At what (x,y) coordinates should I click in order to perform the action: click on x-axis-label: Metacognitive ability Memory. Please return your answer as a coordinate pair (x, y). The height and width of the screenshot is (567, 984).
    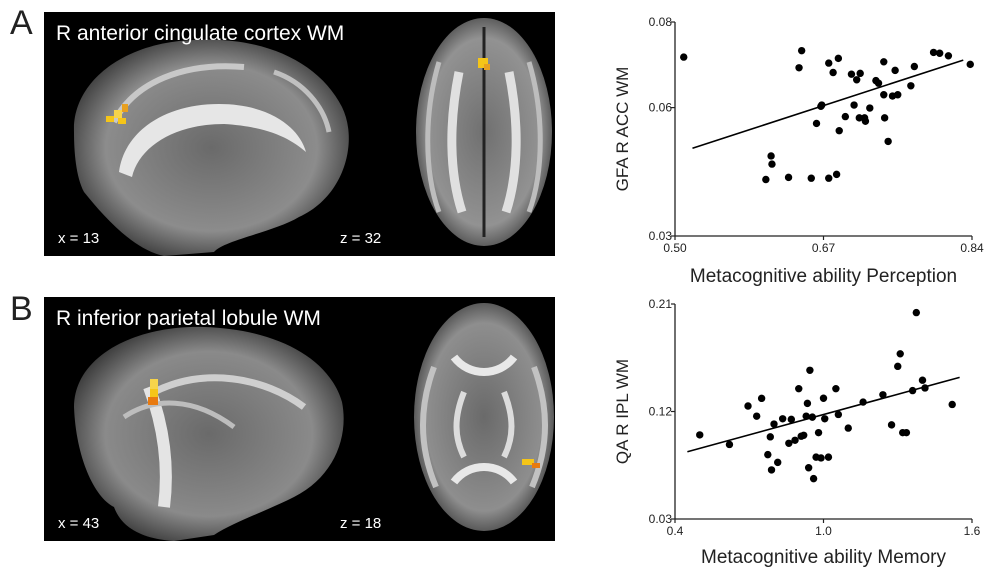
    Looking at the image, I should click on (823, 557).